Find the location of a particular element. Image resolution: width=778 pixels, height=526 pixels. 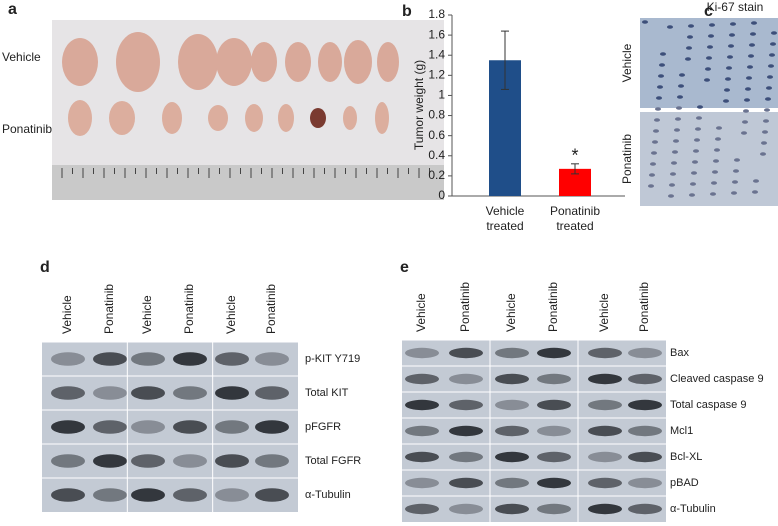

ruler is located at coordinates (248, 182).